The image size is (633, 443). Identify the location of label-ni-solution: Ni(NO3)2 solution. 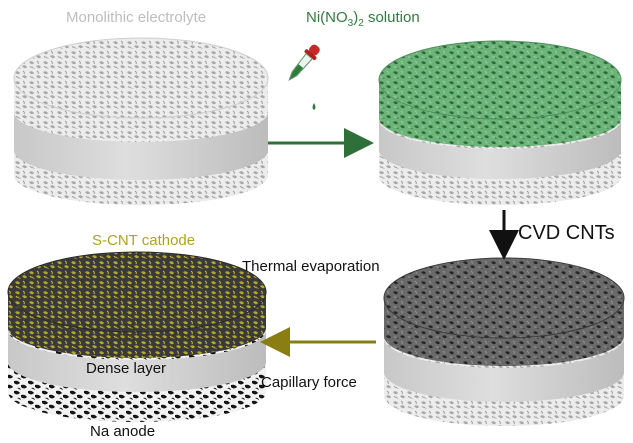
(363, 19).